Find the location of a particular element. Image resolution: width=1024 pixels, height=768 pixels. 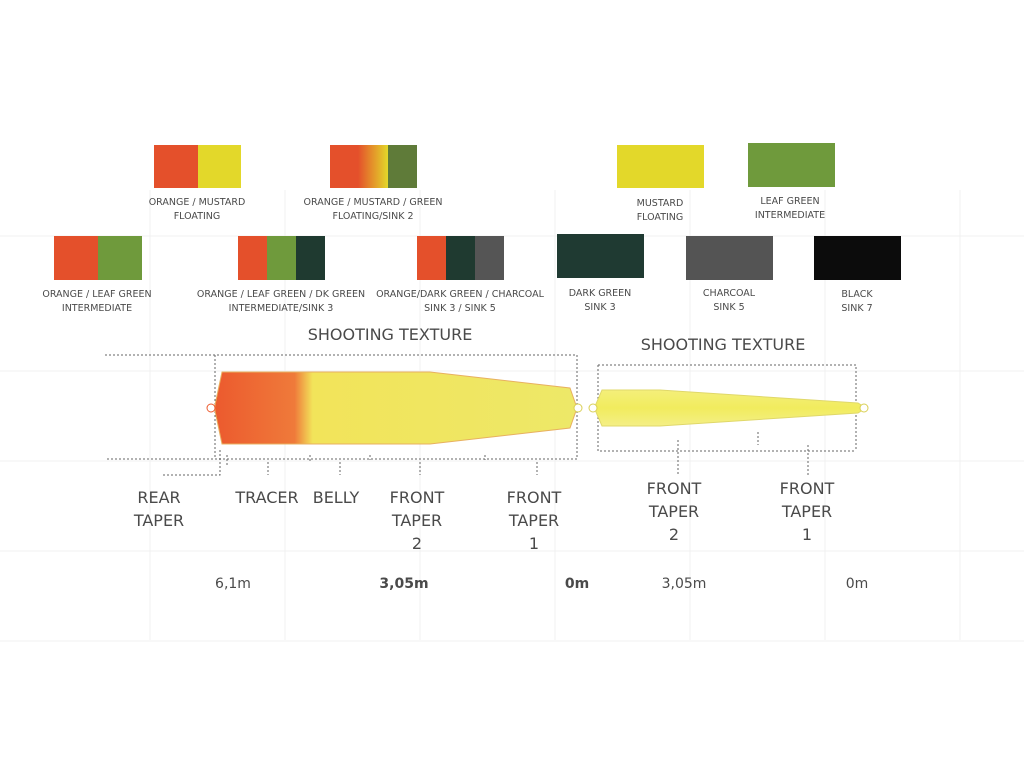

swatch-label: SINK 7 is located at coordinates (856, 308).